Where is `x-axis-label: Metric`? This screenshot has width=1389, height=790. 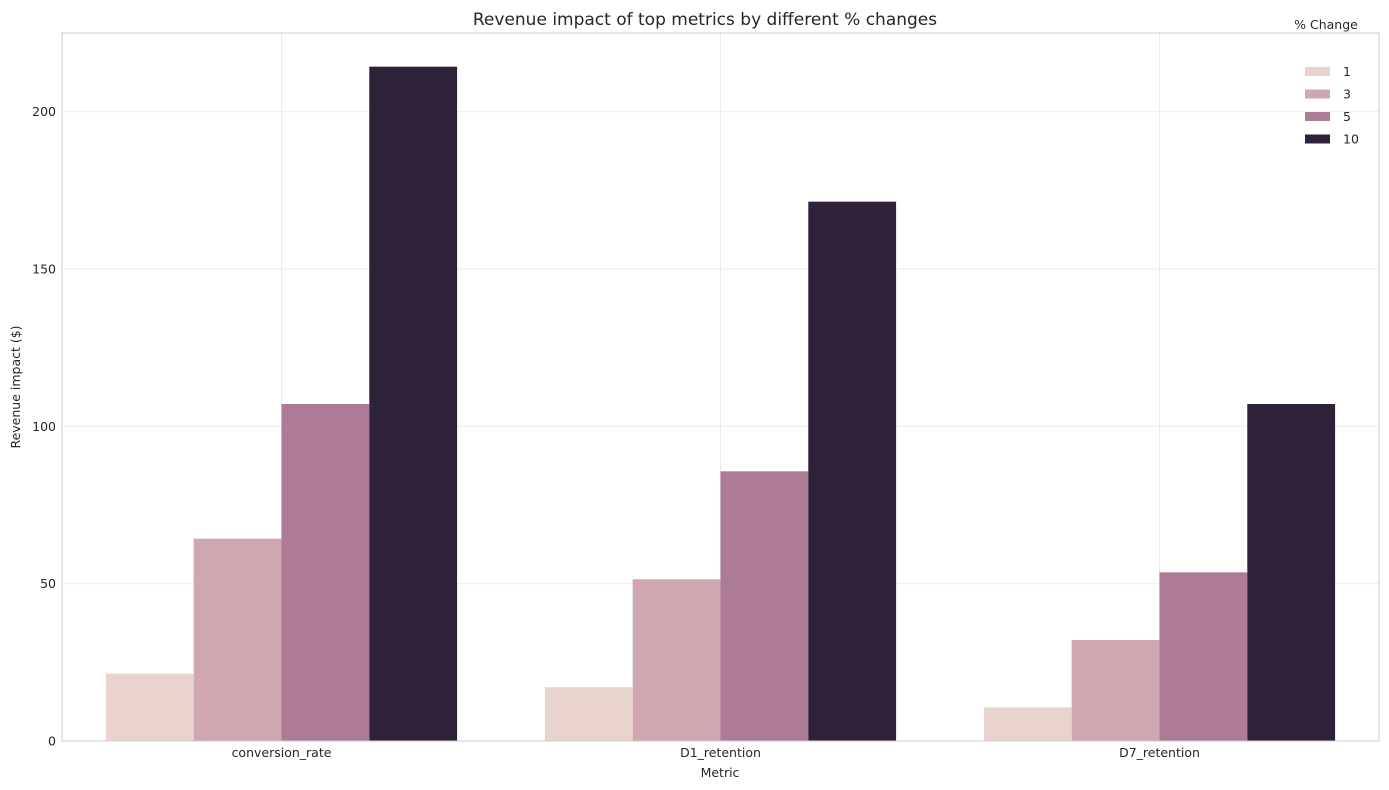 x-axis-label: Metric is located at coordinates (720, 772).